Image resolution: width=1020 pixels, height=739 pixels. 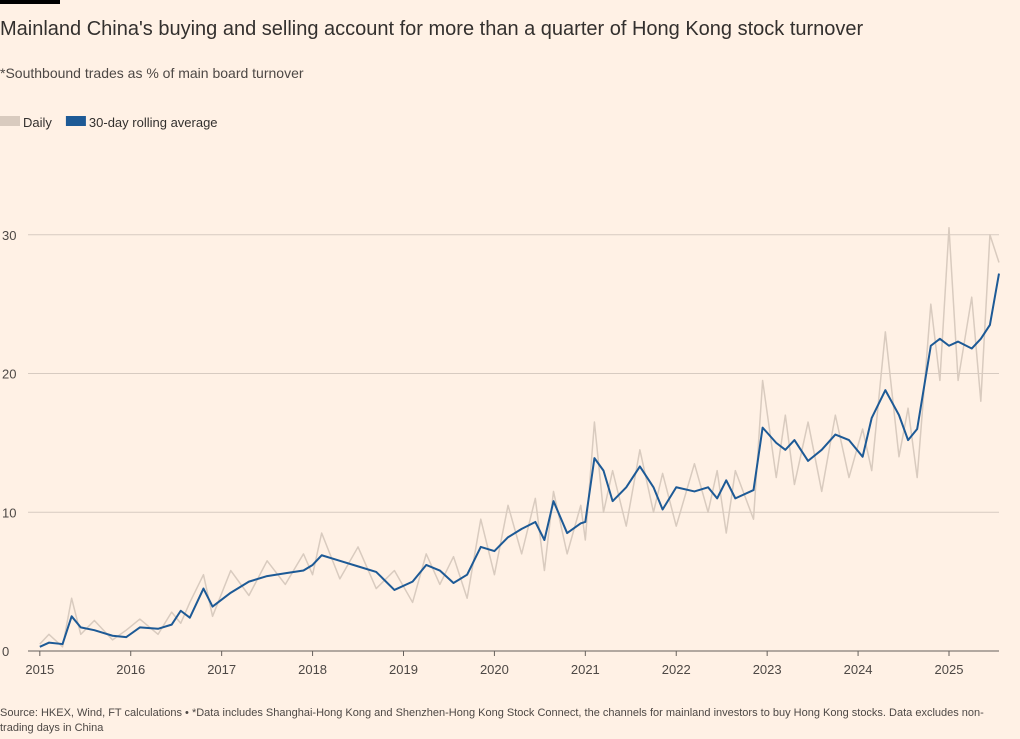 I want to click on y-tick-label: 30, so click(x=9, y=235).